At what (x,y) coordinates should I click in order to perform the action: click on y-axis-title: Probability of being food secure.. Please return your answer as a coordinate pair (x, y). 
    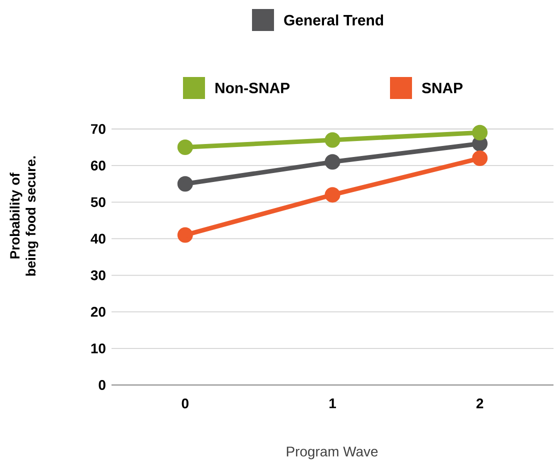
    Looking at the image, I should click on (24, 216).